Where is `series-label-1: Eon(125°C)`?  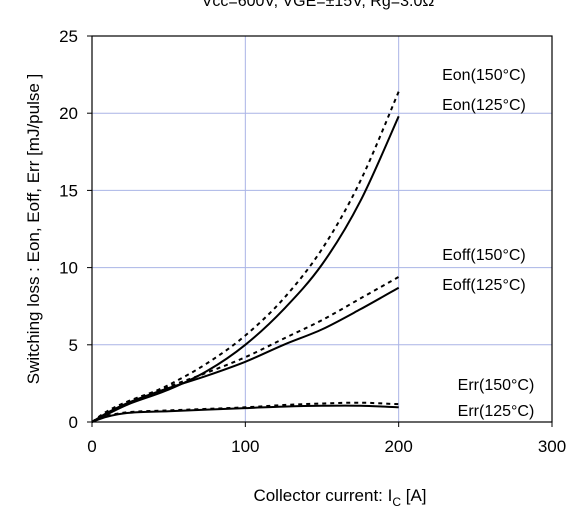 series-label-1: Eon(125°C) is located at coordinates (484, 105).